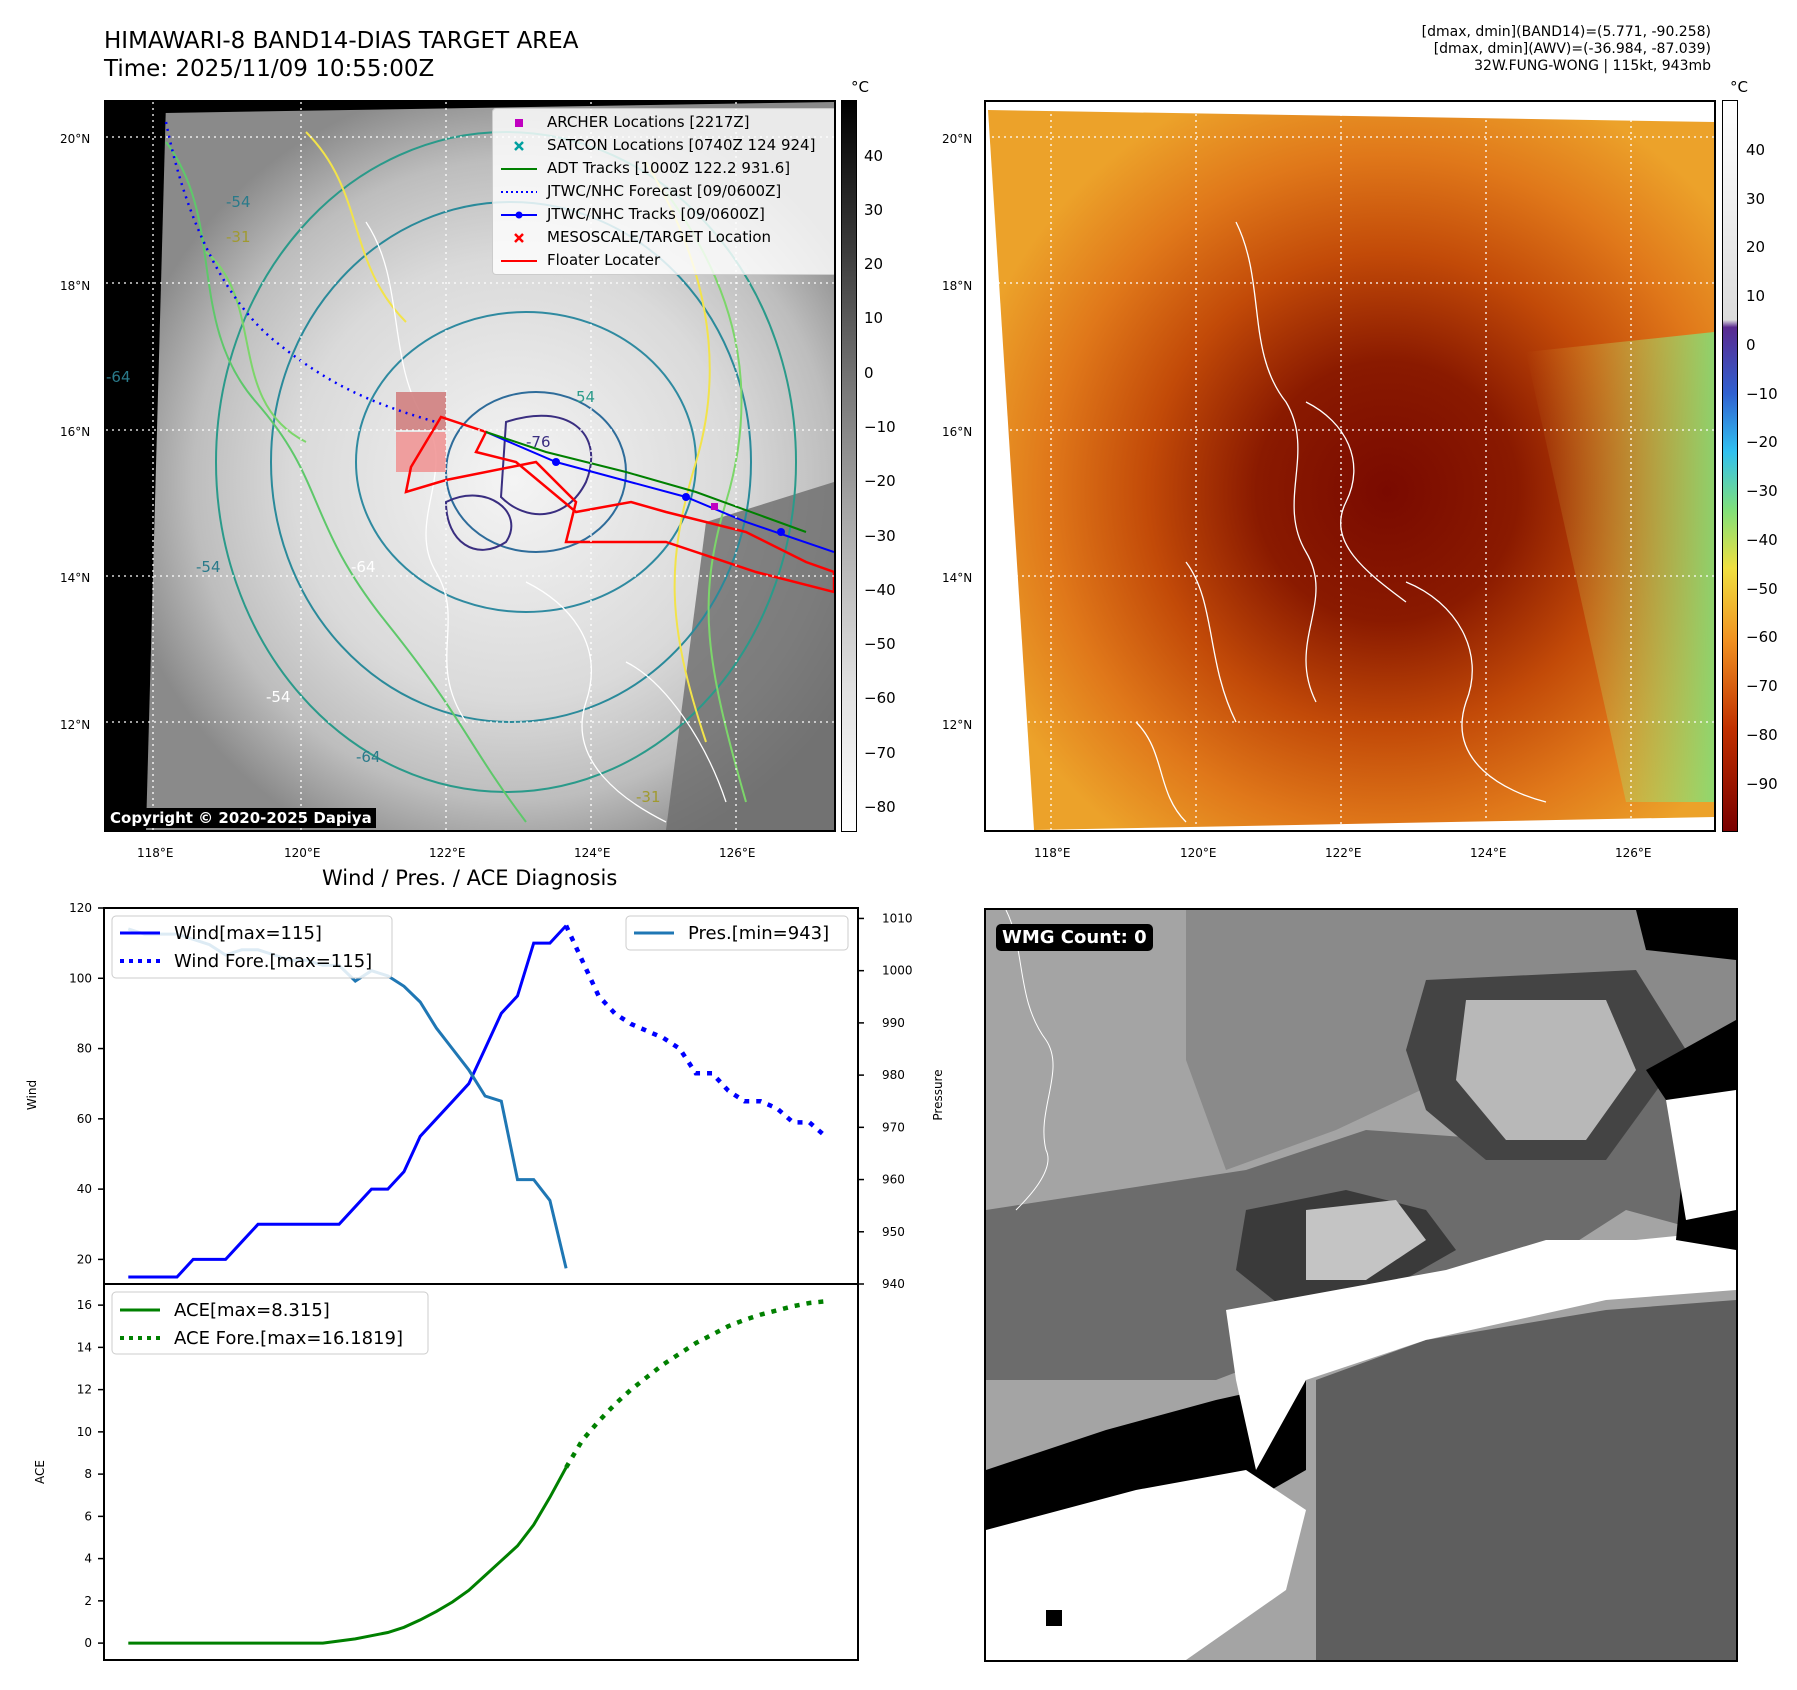  What do you see at coordinates (84, 1189) in the screenshot?
I see `ytick-label: 40` at bounding box center [84, 1189].